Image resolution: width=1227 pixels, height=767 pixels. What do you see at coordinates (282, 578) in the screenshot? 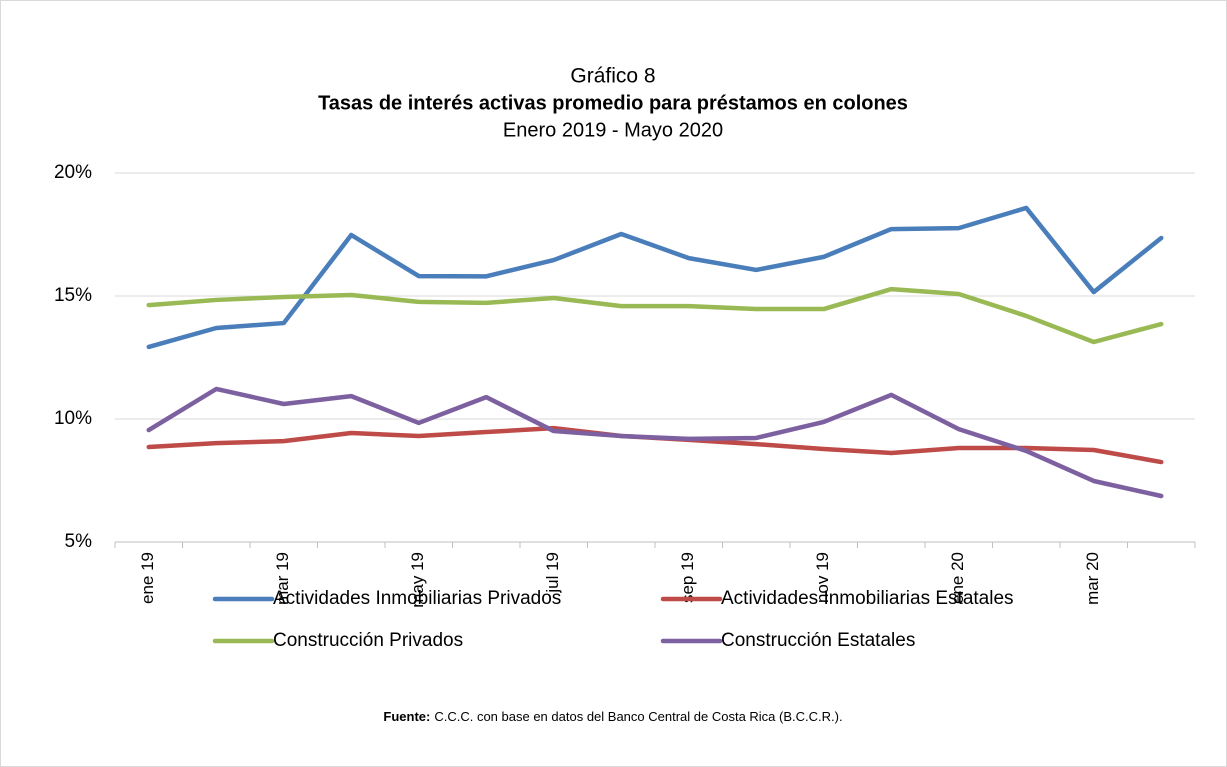
I see `x-tick-label: mar 19` at bounding box center [282, 578].